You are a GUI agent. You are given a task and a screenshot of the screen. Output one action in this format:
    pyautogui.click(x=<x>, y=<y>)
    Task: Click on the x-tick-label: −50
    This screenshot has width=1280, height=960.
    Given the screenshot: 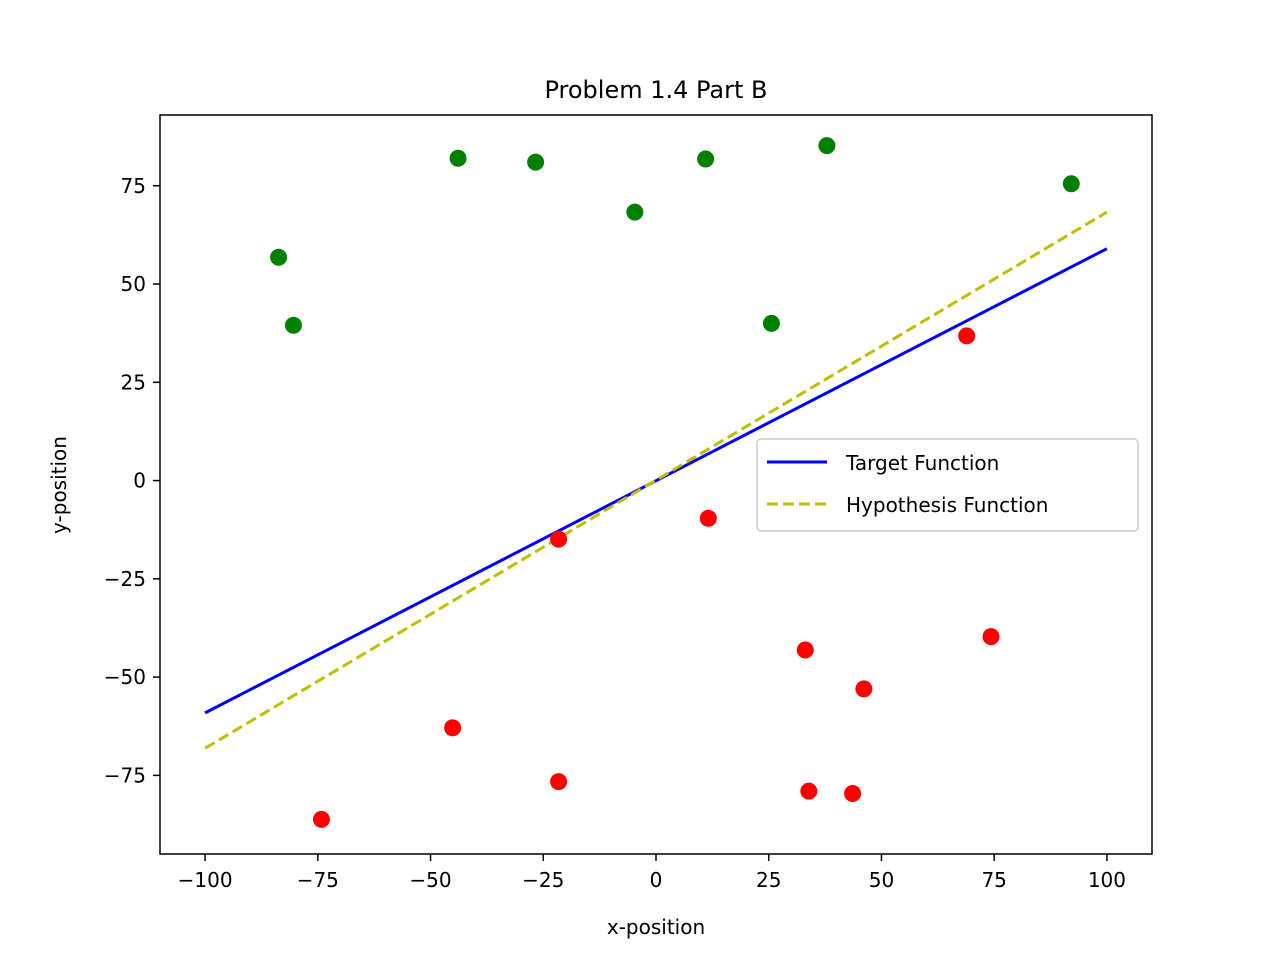 What is the action you would take?
    pyautogui.click(x=430, y=880)
    